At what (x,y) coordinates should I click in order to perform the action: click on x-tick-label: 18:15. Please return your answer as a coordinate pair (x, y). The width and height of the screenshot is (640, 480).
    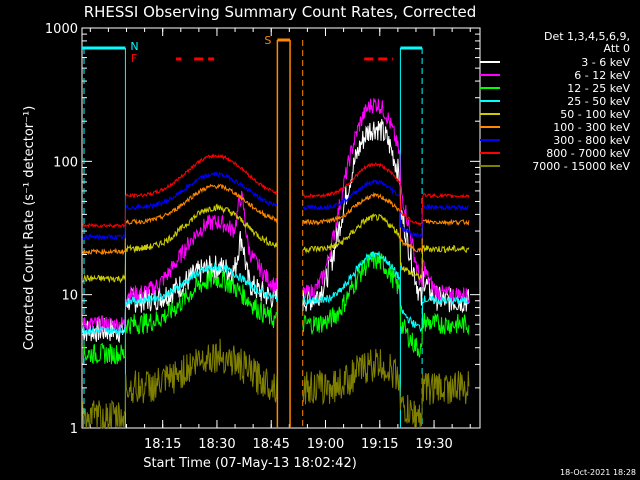
    Looking at the image, I should click on (162, 444).